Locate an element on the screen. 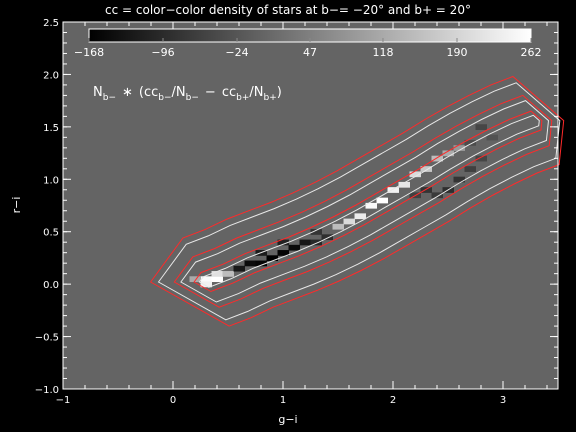  x-axis-label: g−i is located at coordinates (287, 419).